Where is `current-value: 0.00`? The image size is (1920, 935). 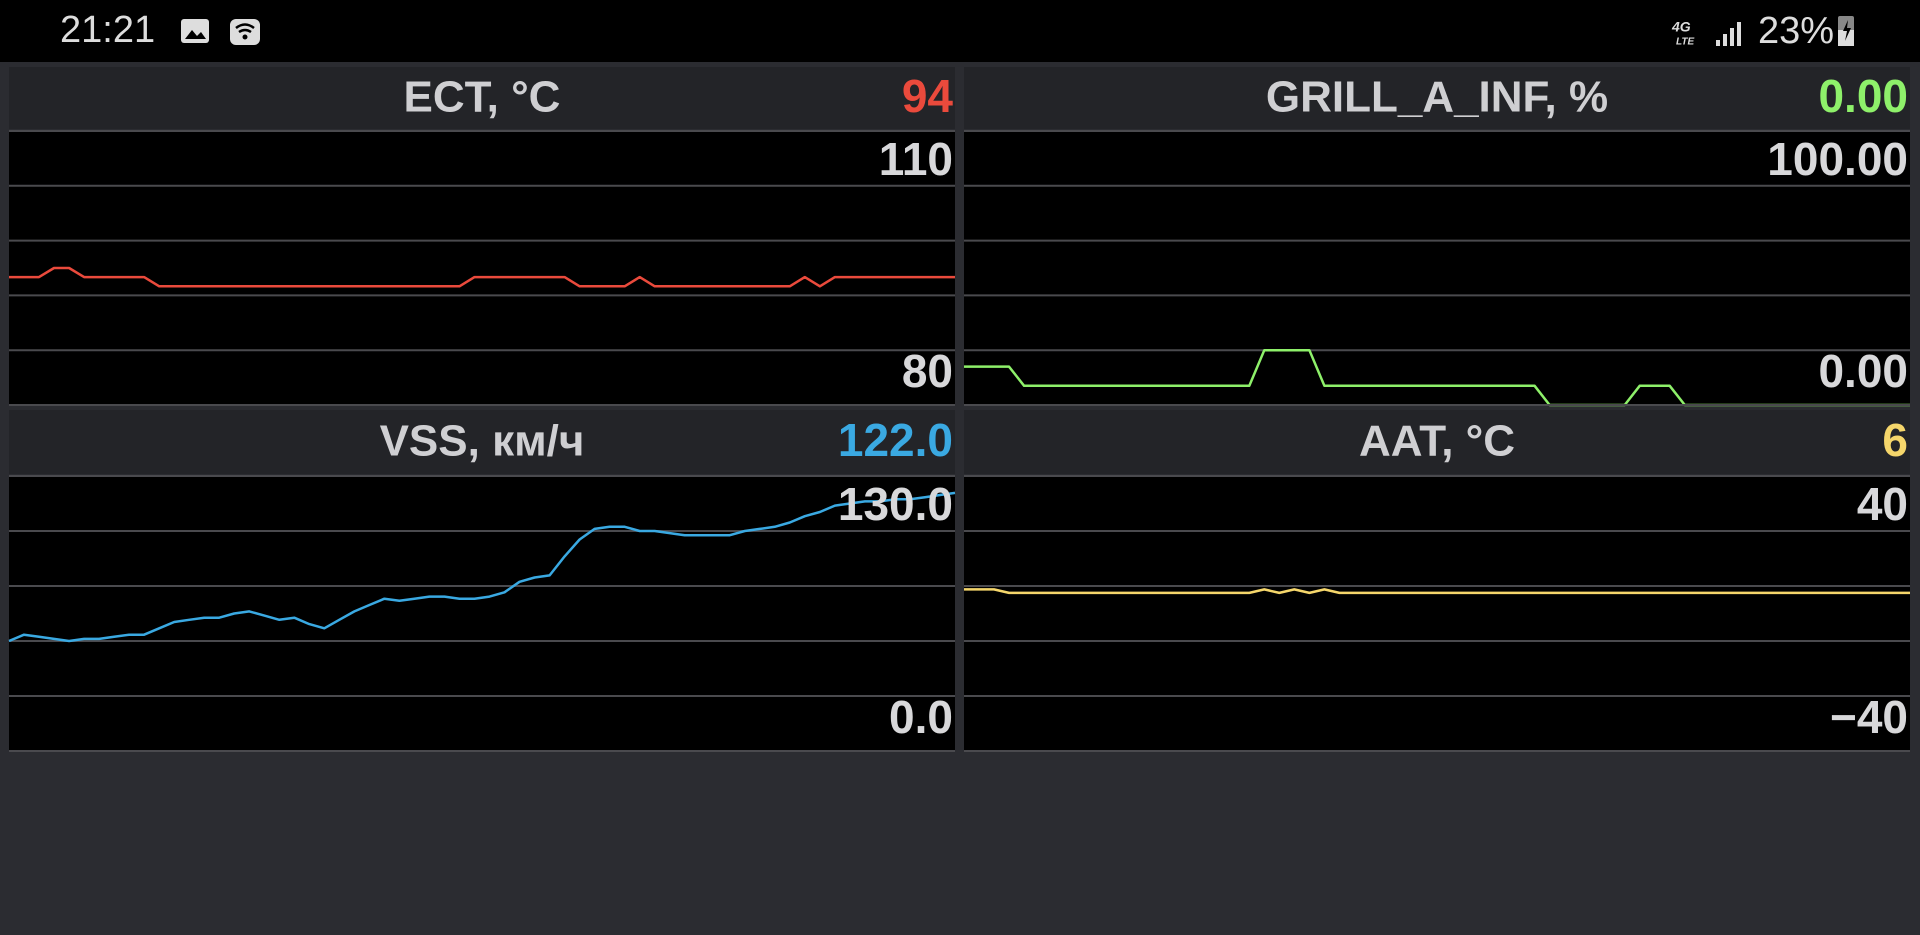 current-value: 0.00 is located at coordinates (1863, 96).